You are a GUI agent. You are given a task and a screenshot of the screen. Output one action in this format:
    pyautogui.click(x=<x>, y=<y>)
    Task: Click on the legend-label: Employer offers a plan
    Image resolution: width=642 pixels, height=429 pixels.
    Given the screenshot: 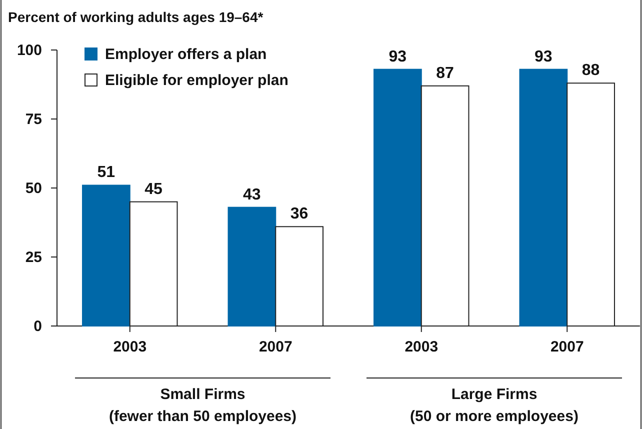 What is the action you would take?
    pyautogui.click(x=186, y=54)
    